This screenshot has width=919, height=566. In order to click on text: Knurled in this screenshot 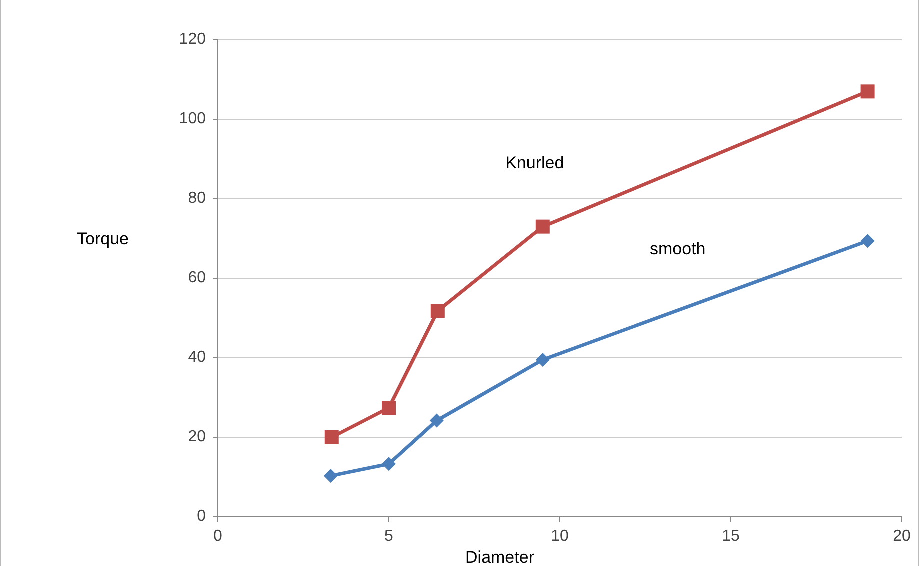, I will do `click(535, 162)`.